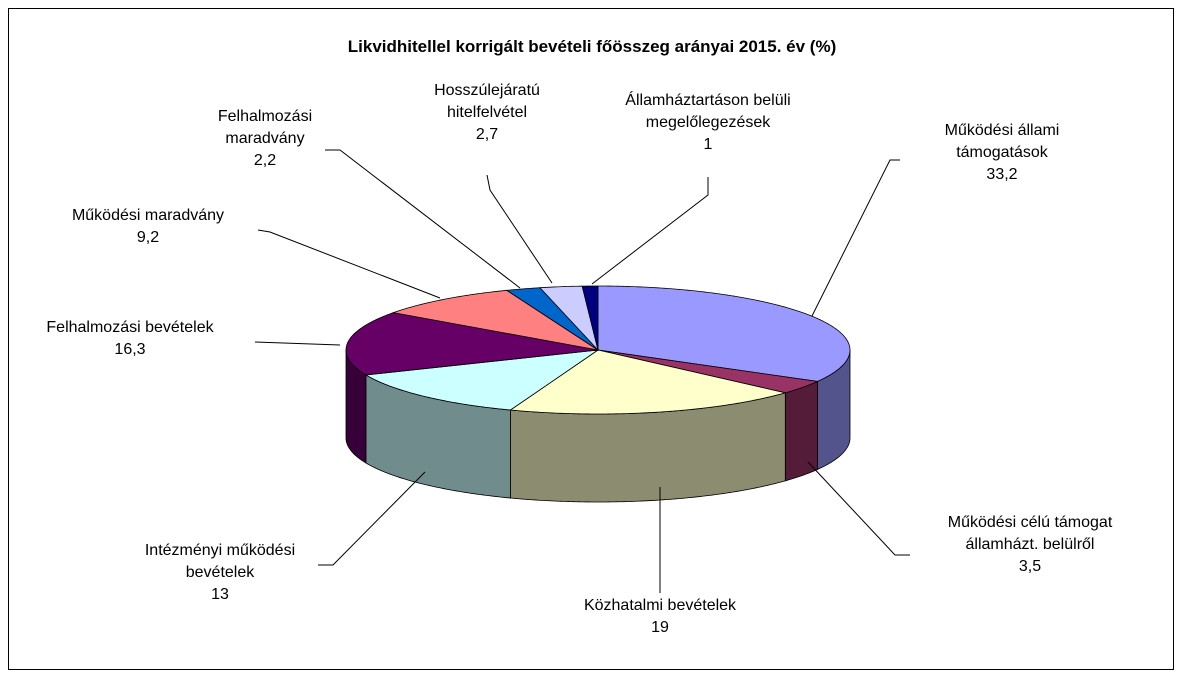  What do you see at coordinates (148, 227) in the screenshot?
I see `slice-label: Működési maradvány 9,2` at bounding box center [148, 227].